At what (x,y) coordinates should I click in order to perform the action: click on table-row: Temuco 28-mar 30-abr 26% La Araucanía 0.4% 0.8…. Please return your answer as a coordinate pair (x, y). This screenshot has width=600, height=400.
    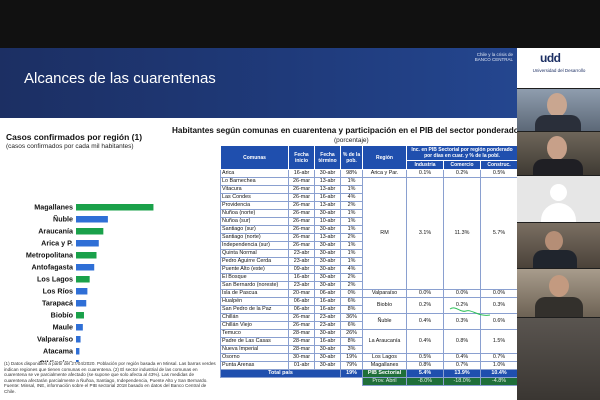
    Looking at the image, I should click on (368, 341).